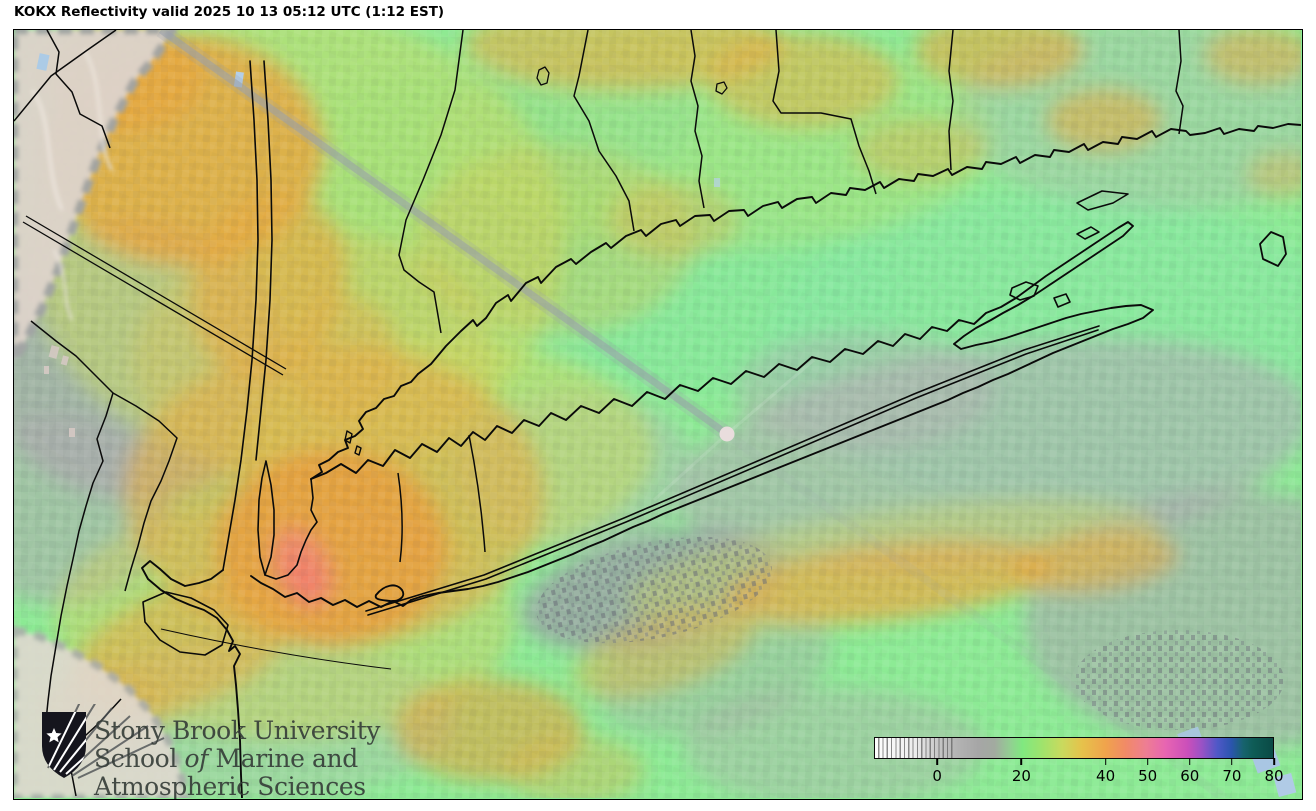 The image size is (1316, 811). I want to click on sbu-wordmark-line3: Atmospheric Sciences, so click(230, 786).